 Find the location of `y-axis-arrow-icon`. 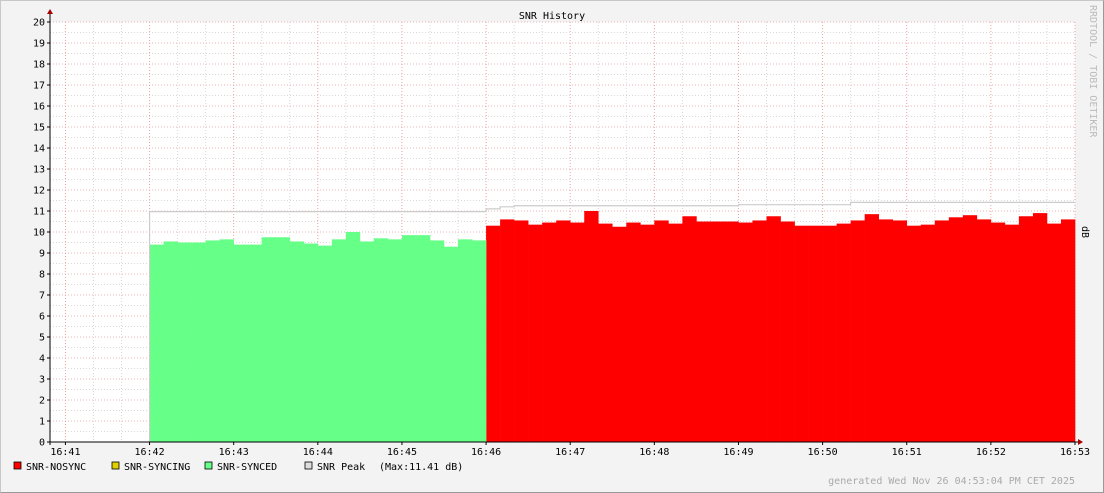

y-axis-arrow-icon is located at coordinates (50, 11).